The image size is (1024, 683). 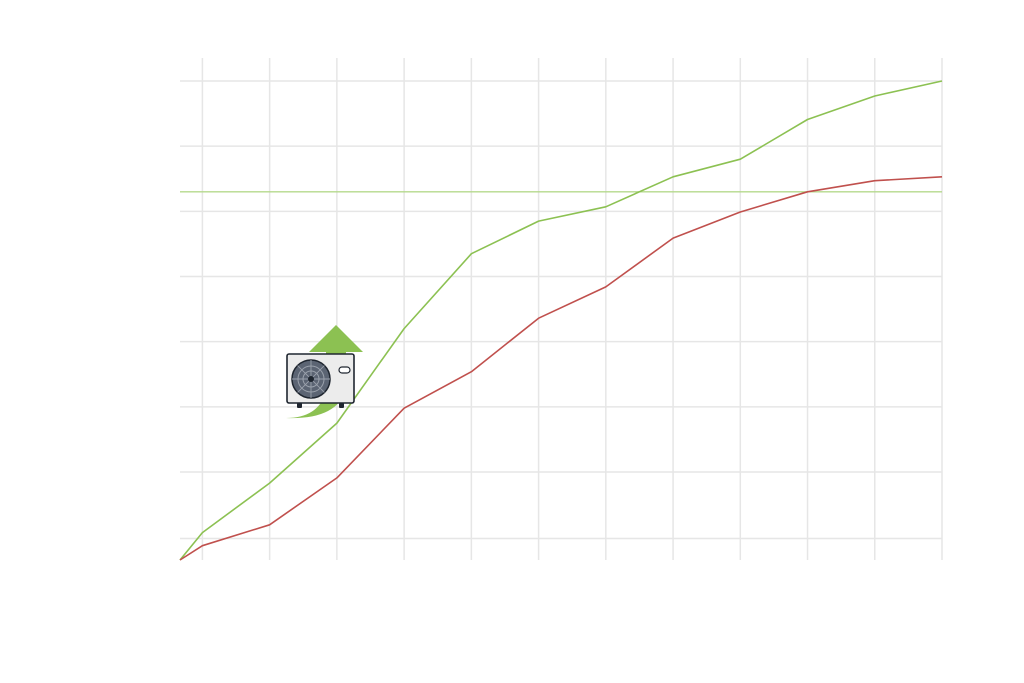 What do you see at coordinates (341, 405) in the screenshot?
I see `outdoor-unit-foot-right` at bounding box center [341, 405].